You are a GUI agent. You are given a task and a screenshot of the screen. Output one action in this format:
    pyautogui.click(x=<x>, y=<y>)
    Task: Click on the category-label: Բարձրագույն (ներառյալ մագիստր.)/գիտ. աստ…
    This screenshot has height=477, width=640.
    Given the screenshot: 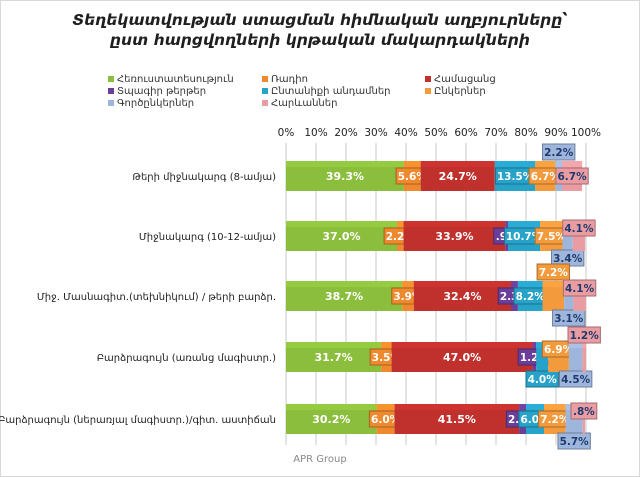 What is the action you would take?
    pyautogui.click(x=138, y=420)
    